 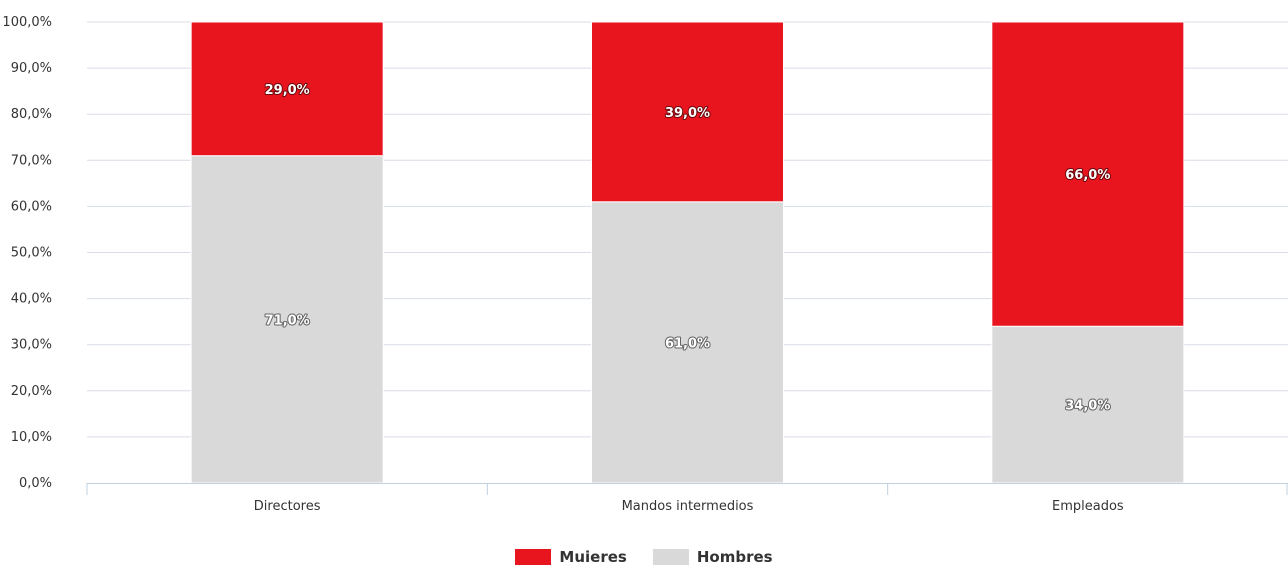 I want to click on legend: Muieres Hombres, so click(x=644, y=557).